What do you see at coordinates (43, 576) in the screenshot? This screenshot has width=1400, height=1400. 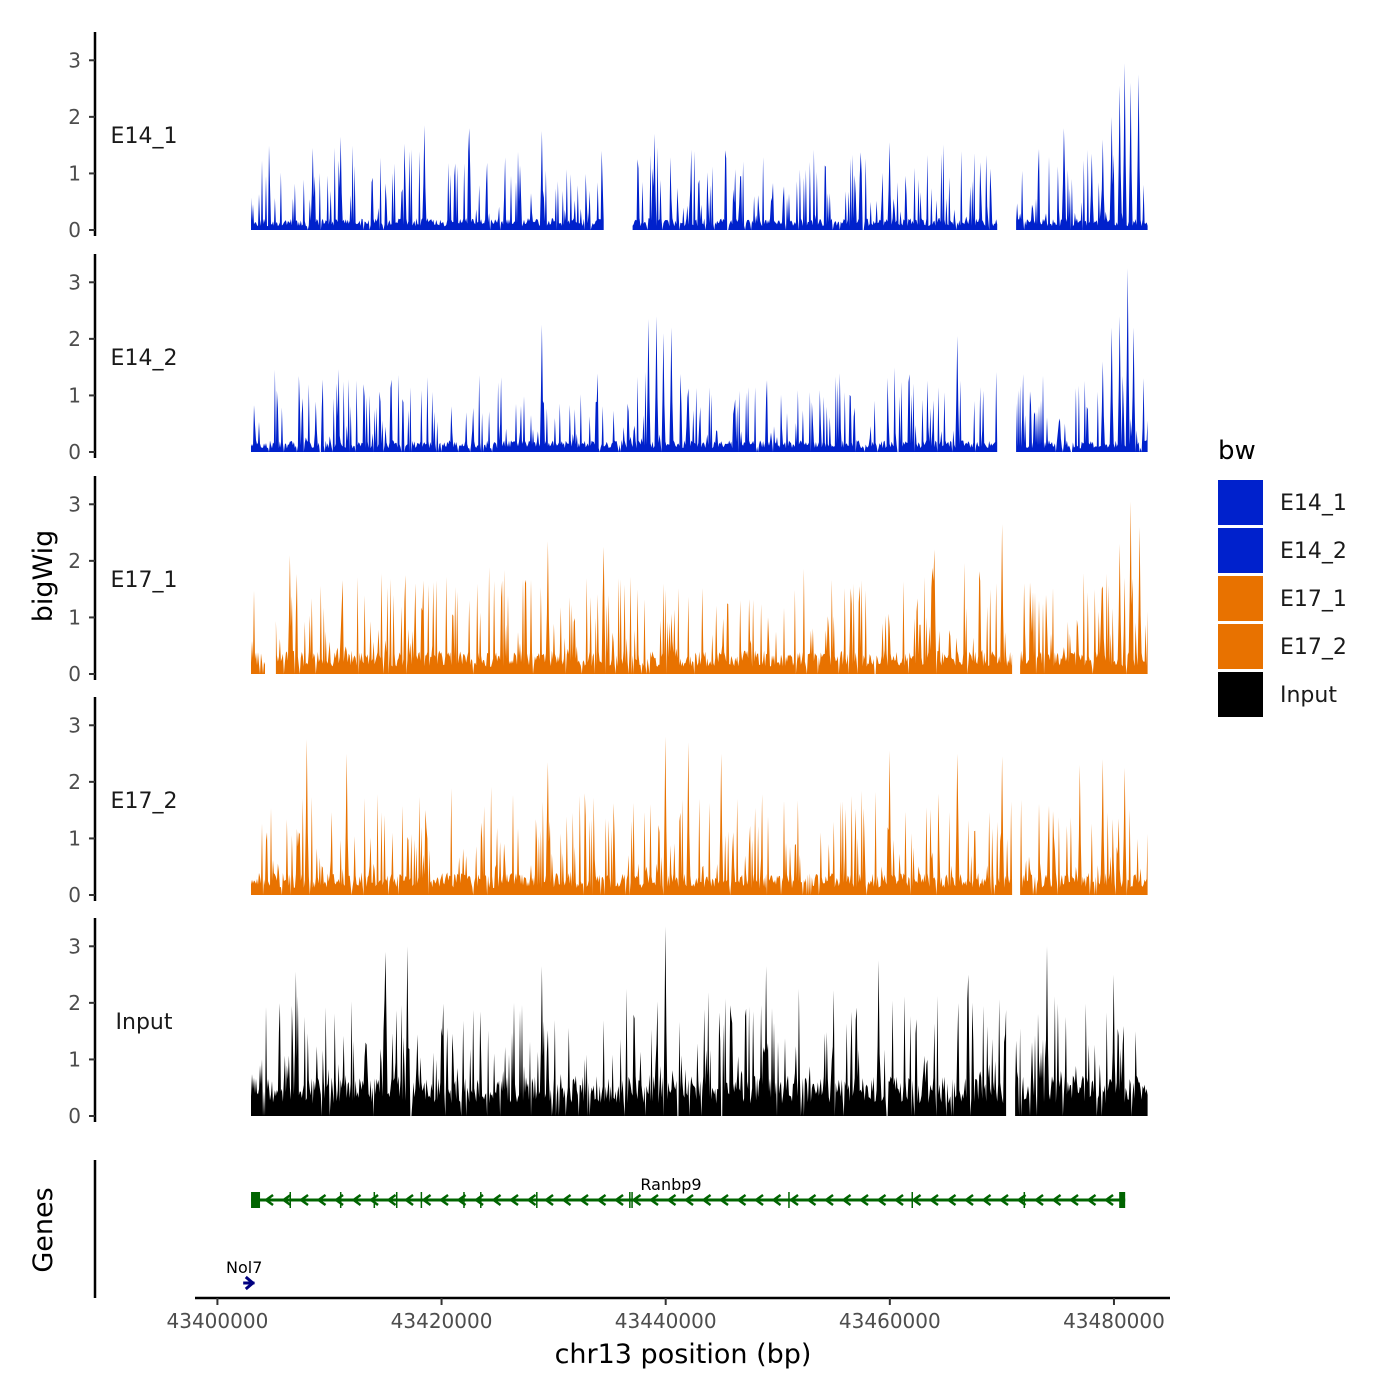 I see `y-axis-title: bigWig` at bounding box center [43, 576].